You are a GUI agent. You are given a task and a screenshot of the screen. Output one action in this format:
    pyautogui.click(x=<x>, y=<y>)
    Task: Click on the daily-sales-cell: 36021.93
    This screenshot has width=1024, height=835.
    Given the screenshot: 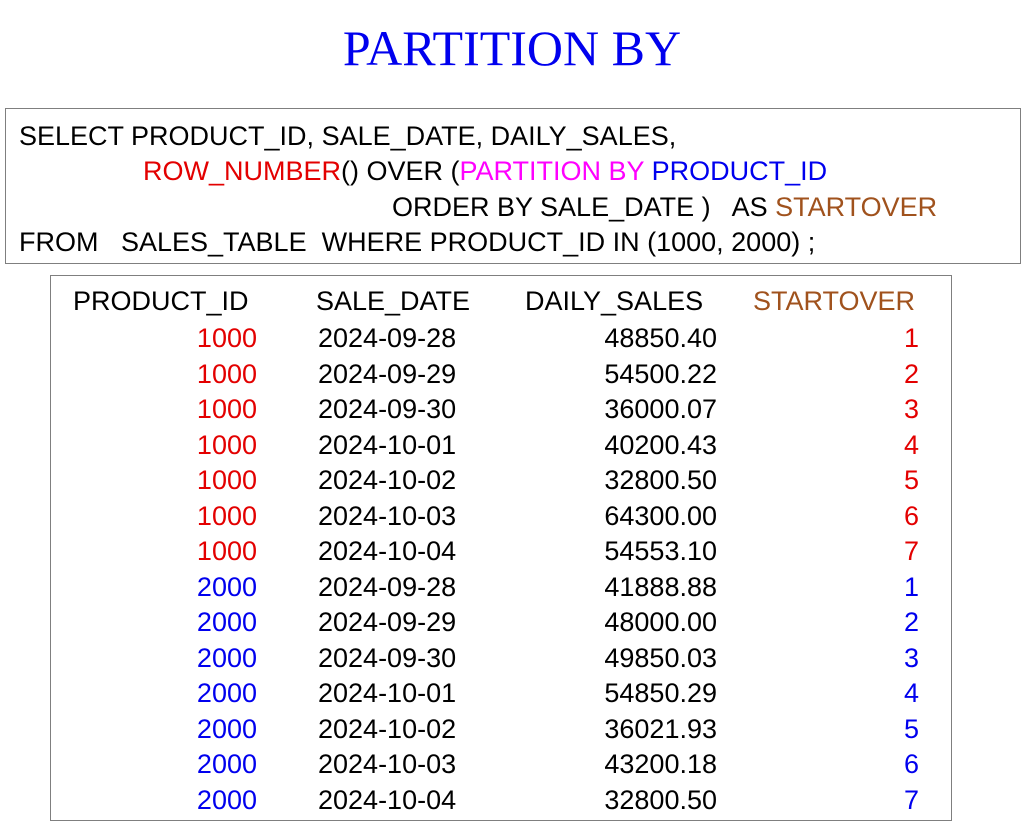 What is the action you would take?
    pyautogui.click(x=660, y=728)
    